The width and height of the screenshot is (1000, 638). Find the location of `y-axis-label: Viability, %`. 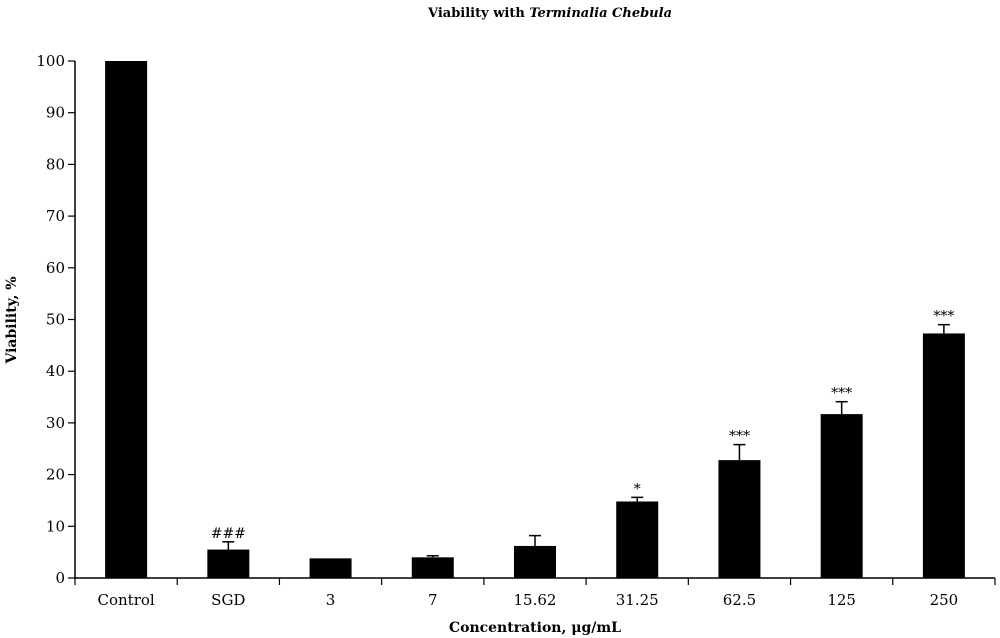

y-axis-label: Viability, % is located at coordinates (12, 320).